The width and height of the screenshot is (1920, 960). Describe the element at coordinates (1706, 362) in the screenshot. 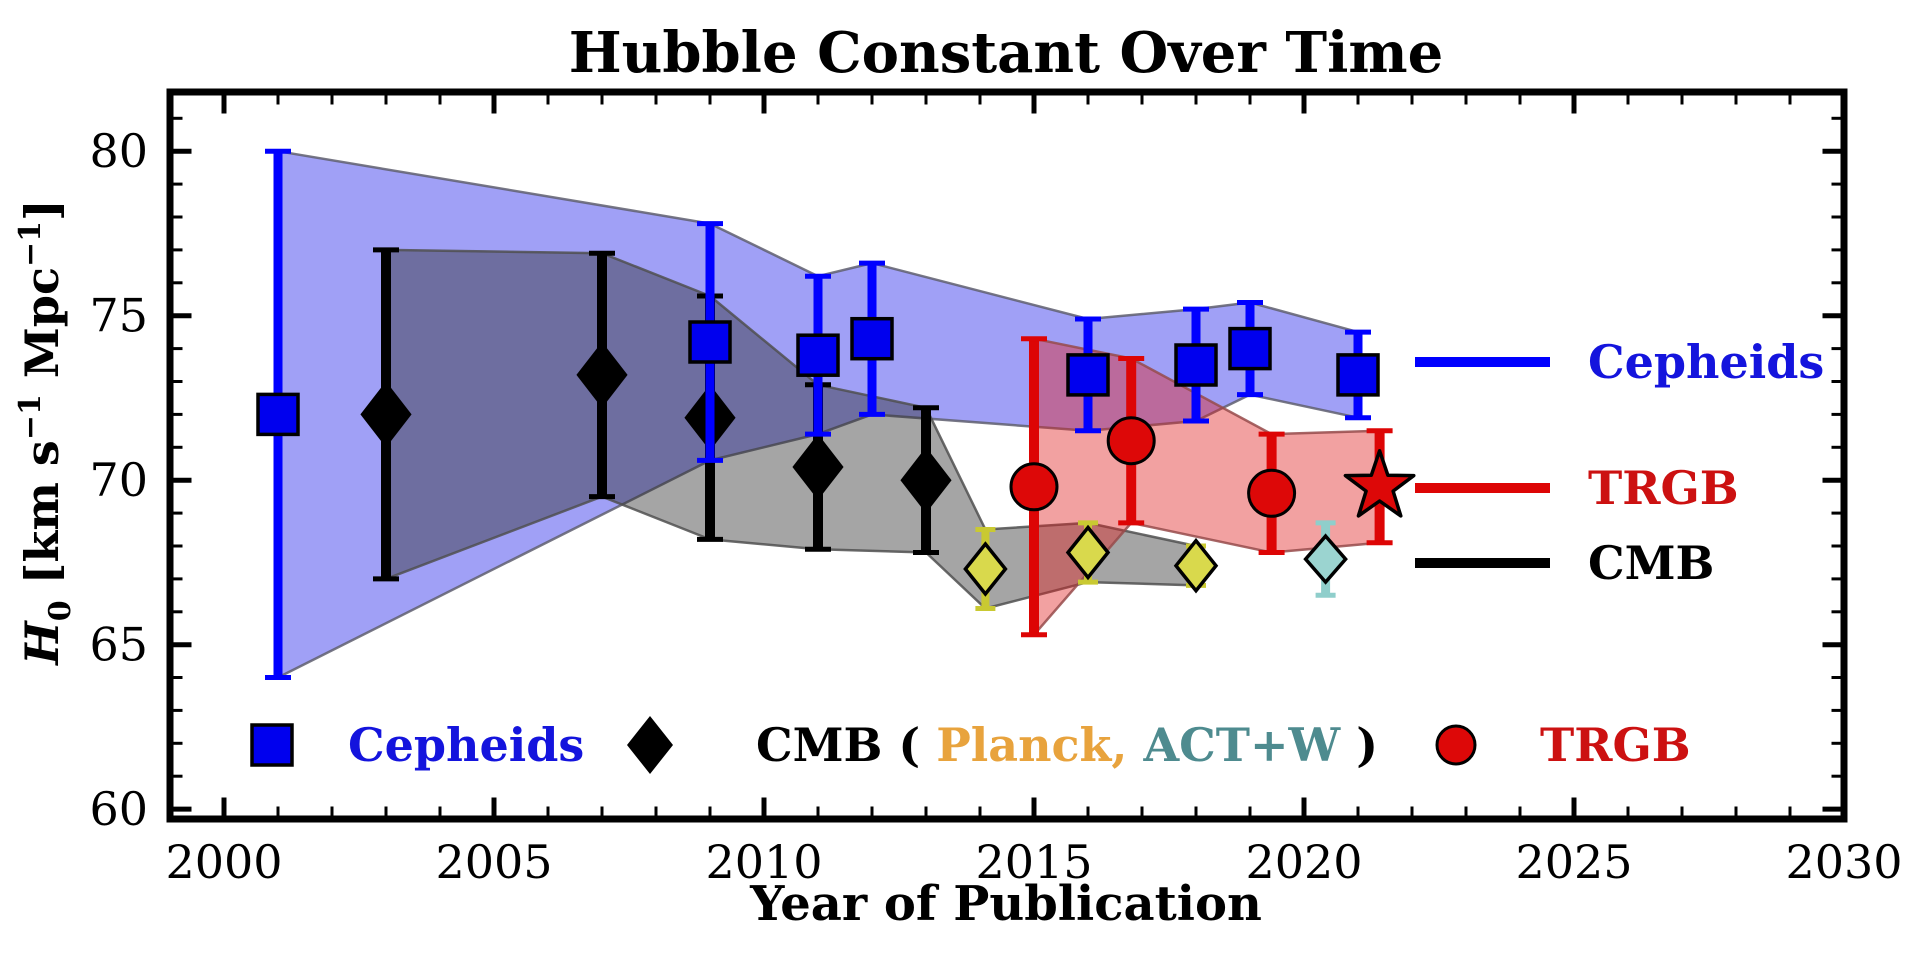

I see `legend-right-label-cepheids: Cepheids` at that location.